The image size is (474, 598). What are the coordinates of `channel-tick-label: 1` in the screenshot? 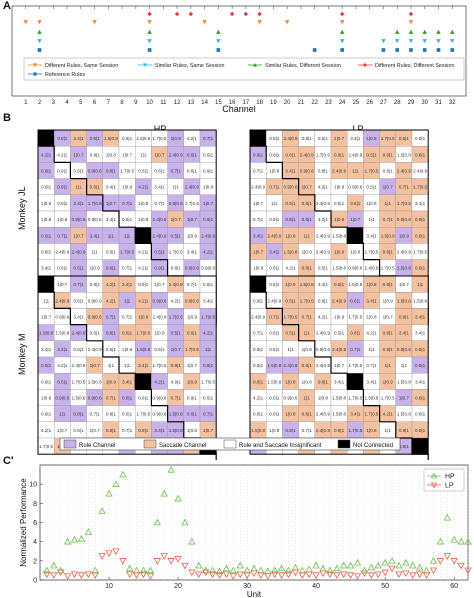 It's located at (26, 103).